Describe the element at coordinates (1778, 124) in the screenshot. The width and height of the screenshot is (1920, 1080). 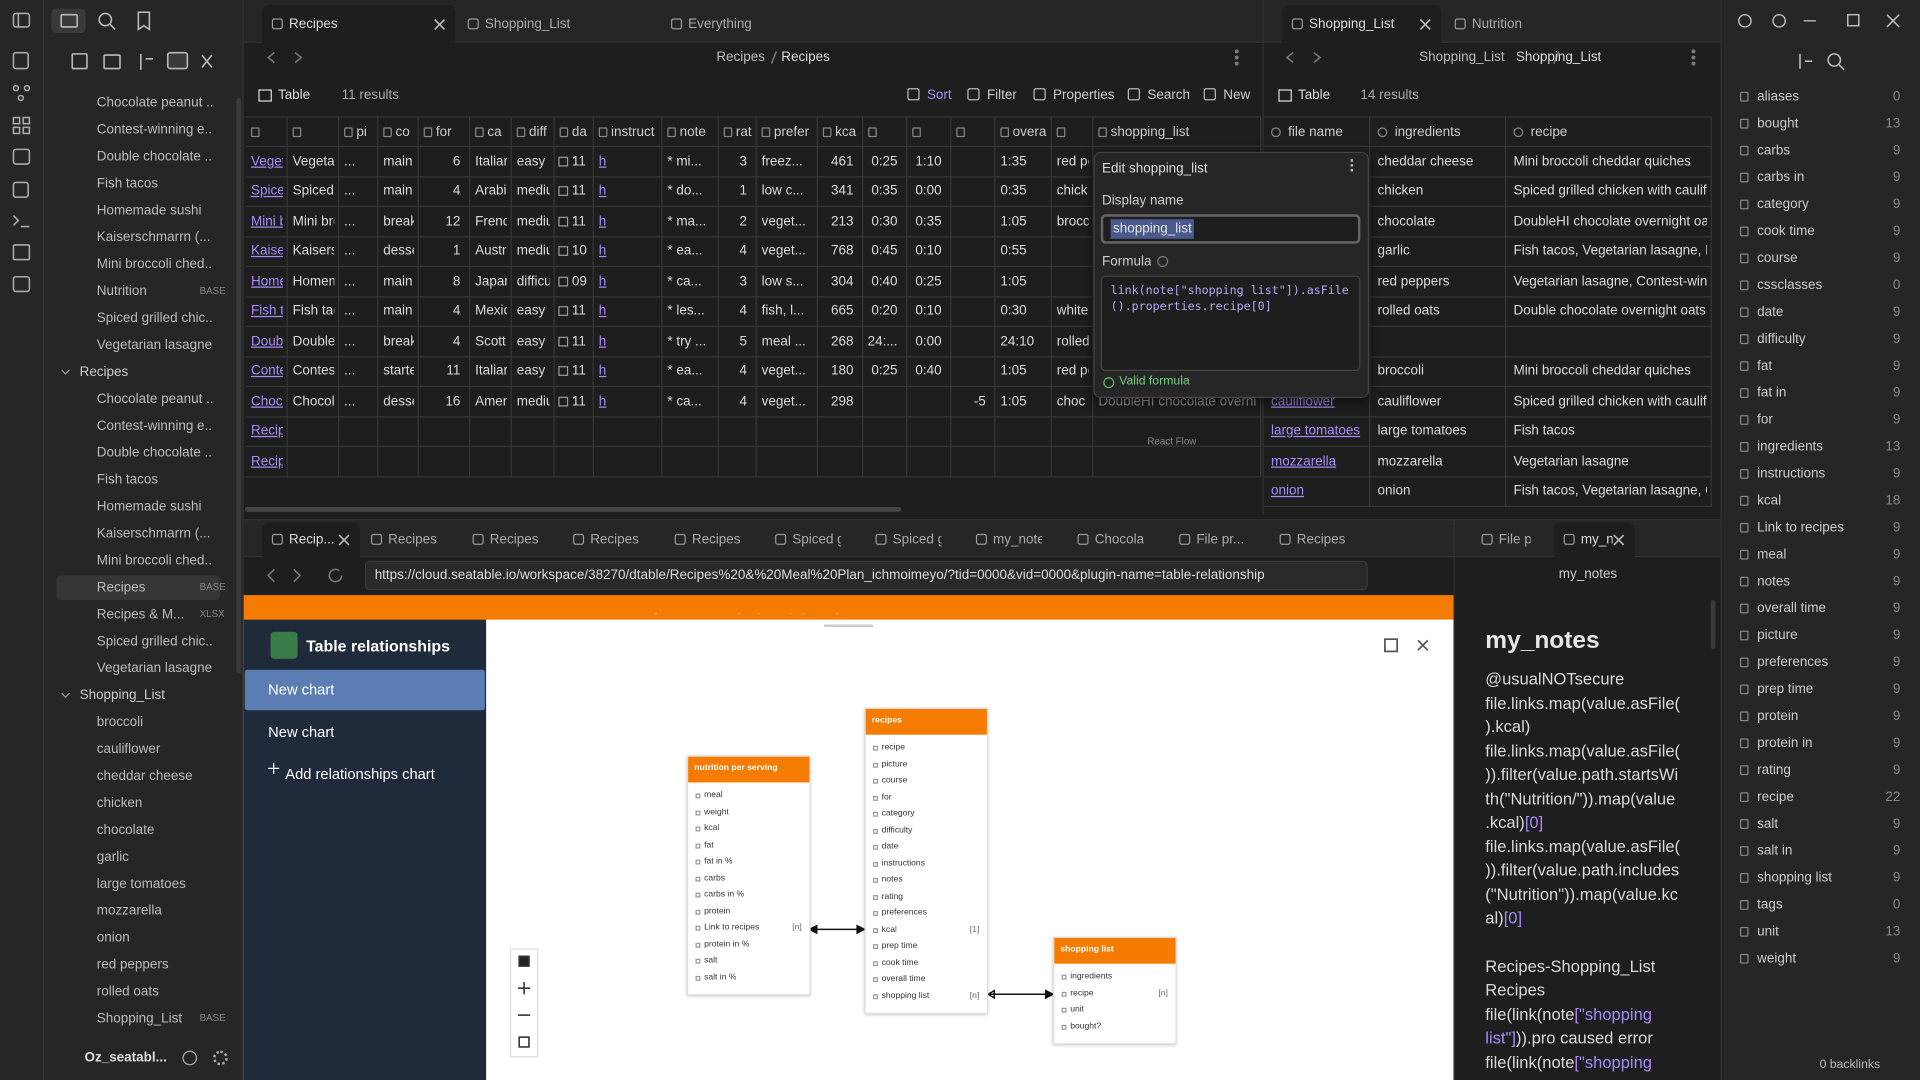
I see `property-name: bought` at that location.